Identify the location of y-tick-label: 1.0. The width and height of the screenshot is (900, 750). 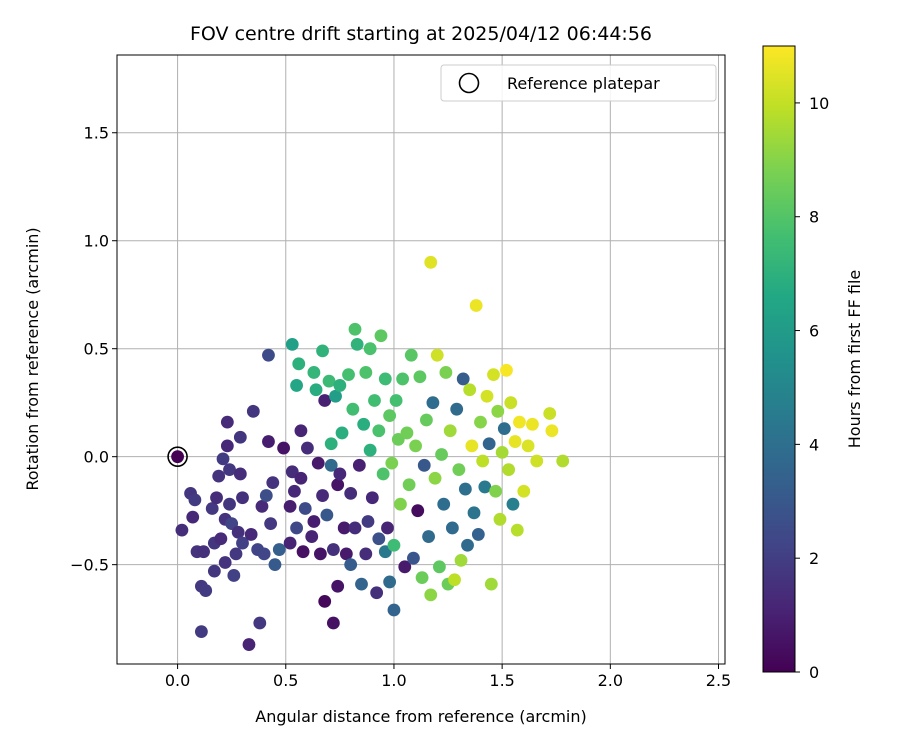
(96, 241).